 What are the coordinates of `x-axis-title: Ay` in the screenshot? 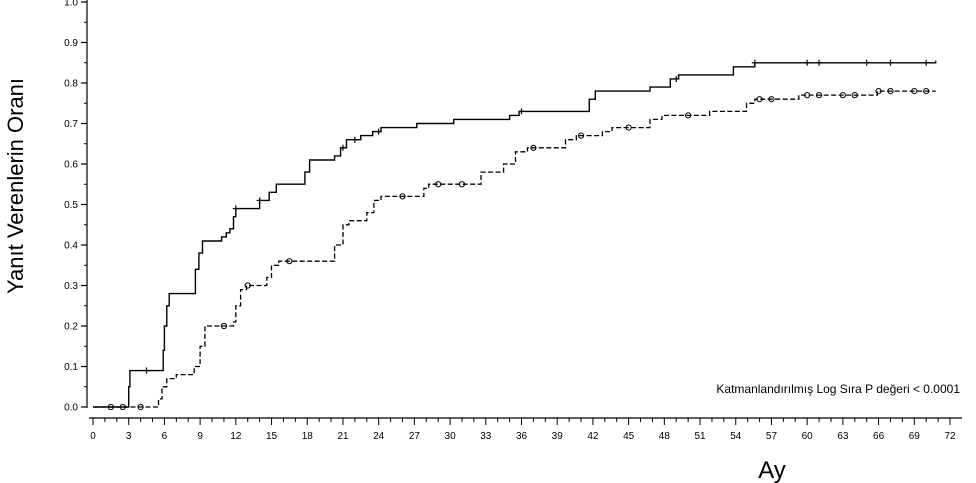 It's located at (772, 470).